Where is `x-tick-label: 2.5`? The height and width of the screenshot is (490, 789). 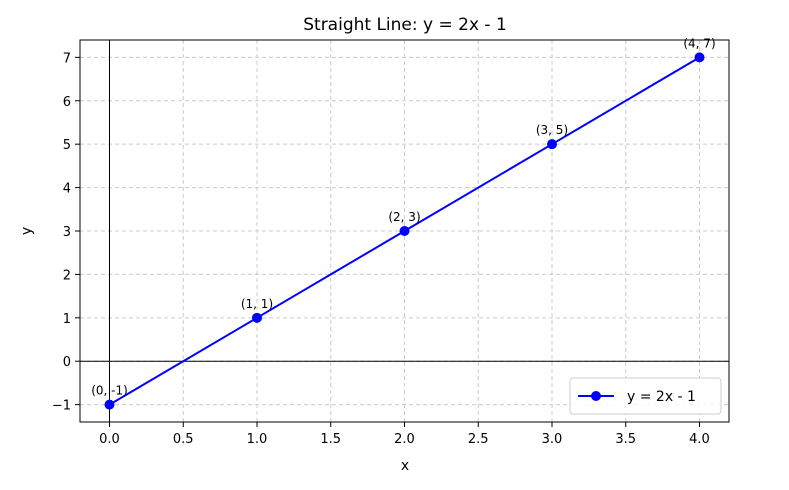
x-tick-label: 2.5 is located at coordinates (478, 439).